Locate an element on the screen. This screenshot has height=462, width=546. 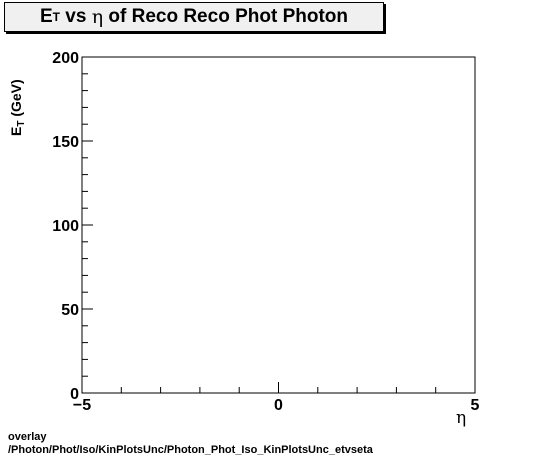
y-axis-tick-labels: 0 50 100 150 200 is located at coordinates (65, 226).